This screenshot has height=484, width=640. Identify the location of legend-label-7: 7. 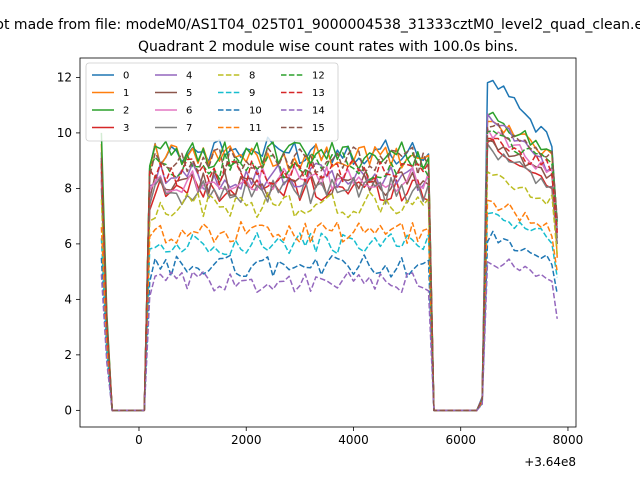
(189, 128).